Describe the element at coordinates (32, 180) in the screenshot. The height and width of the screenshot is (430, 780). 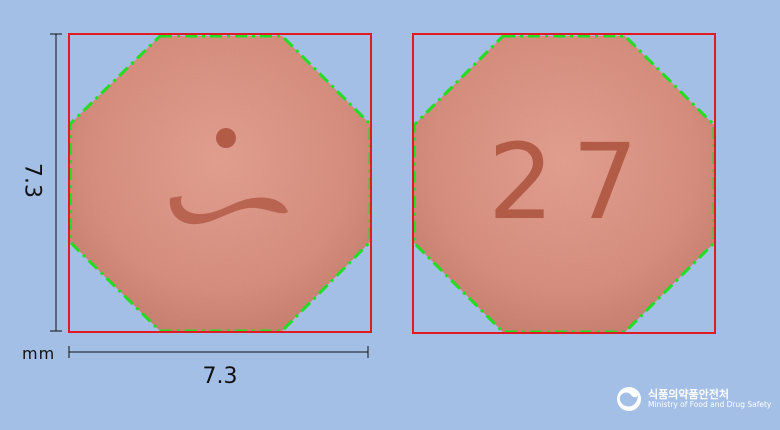
I see `height-label: 7.3` at that location.